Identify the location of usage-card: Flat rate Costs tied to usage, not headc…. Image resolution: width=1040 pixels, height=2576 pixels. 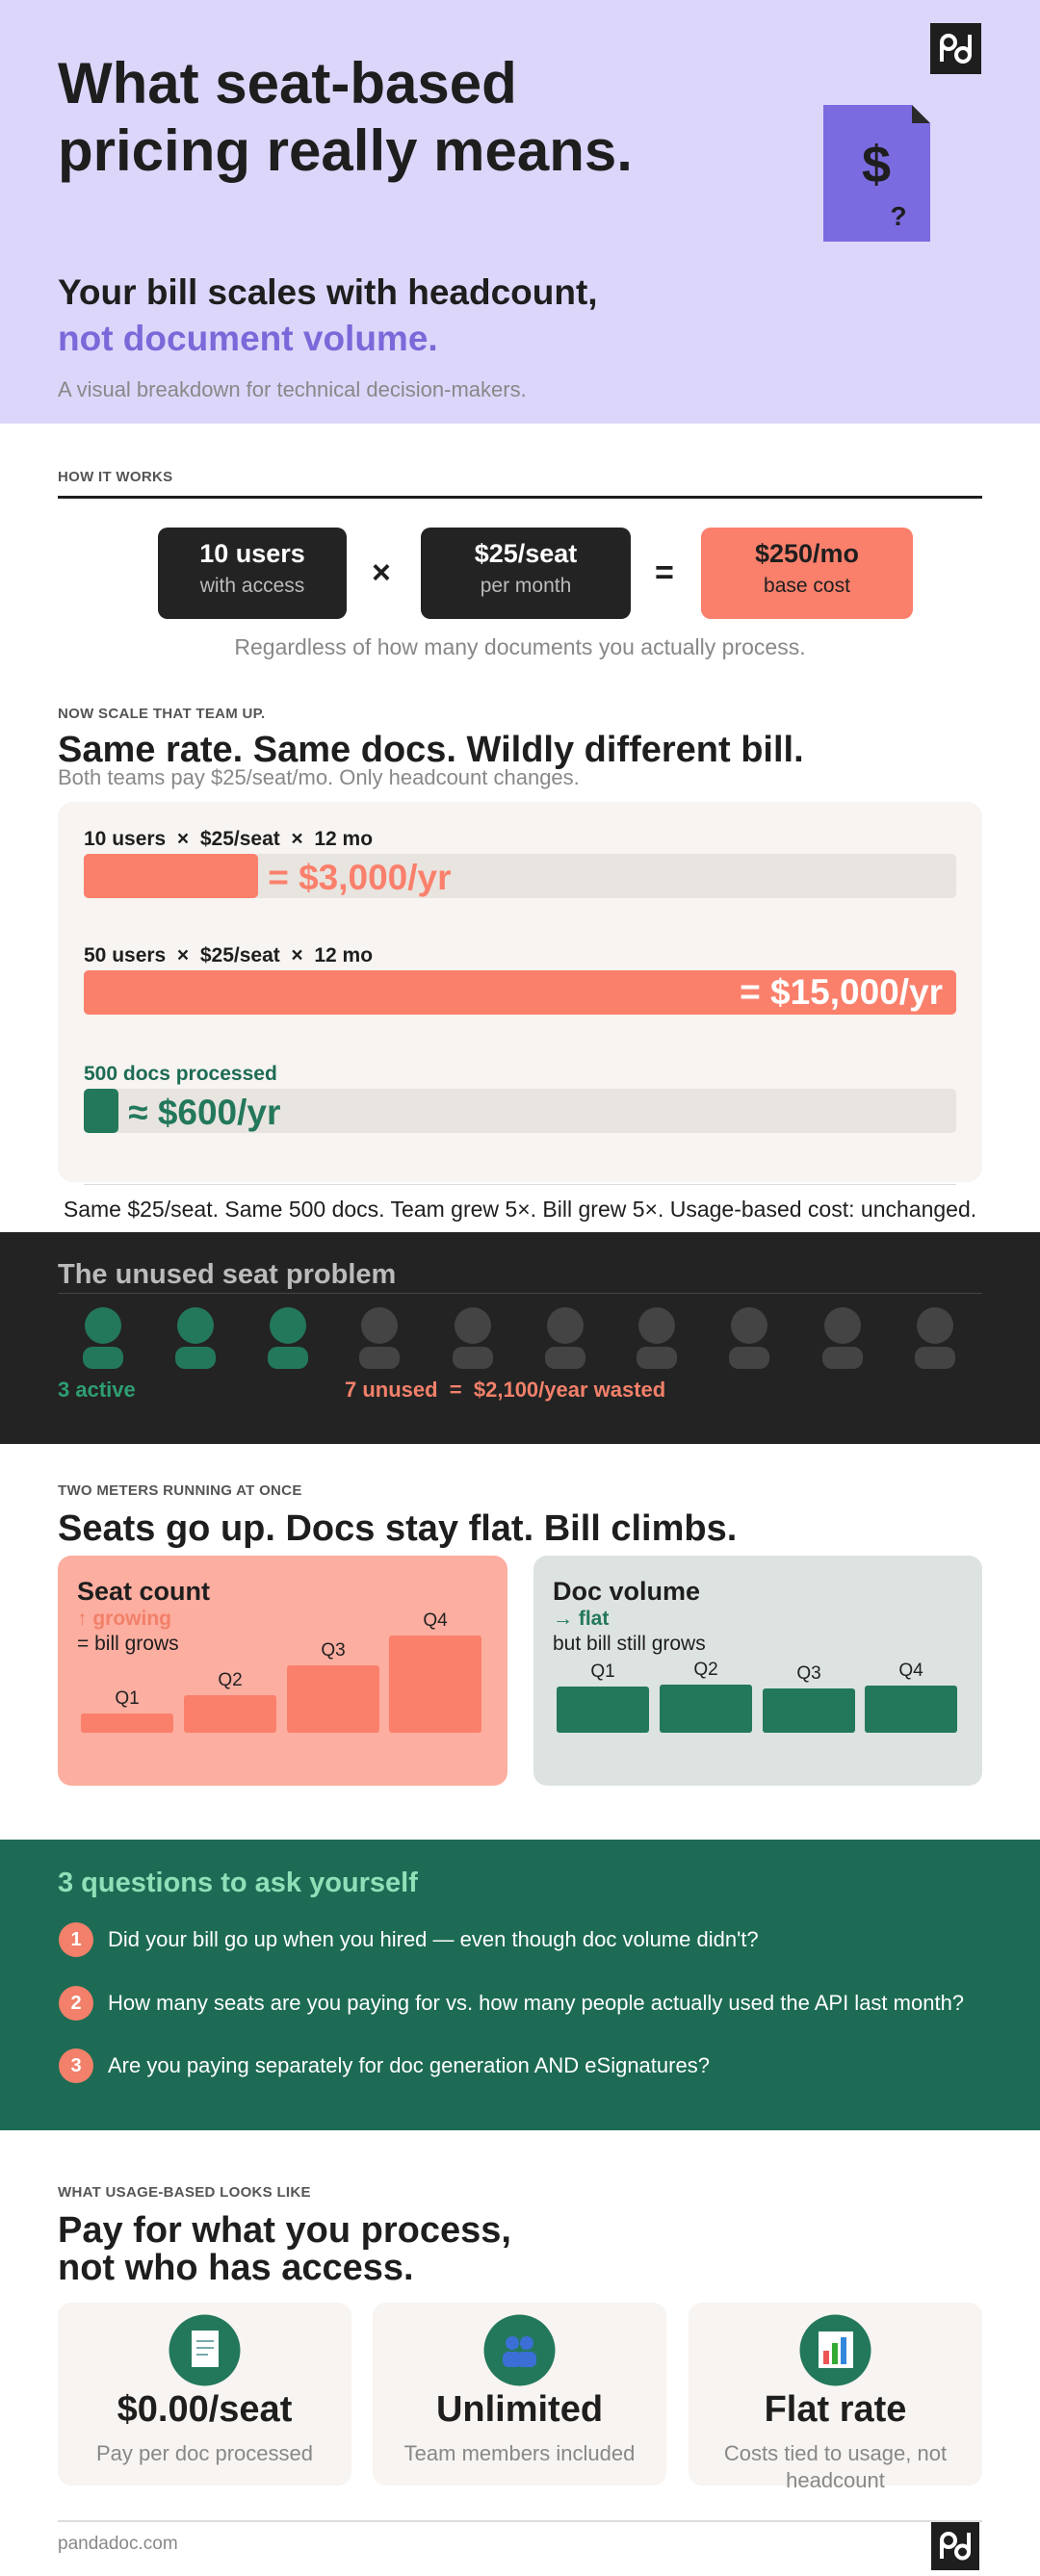
(835, 2397).